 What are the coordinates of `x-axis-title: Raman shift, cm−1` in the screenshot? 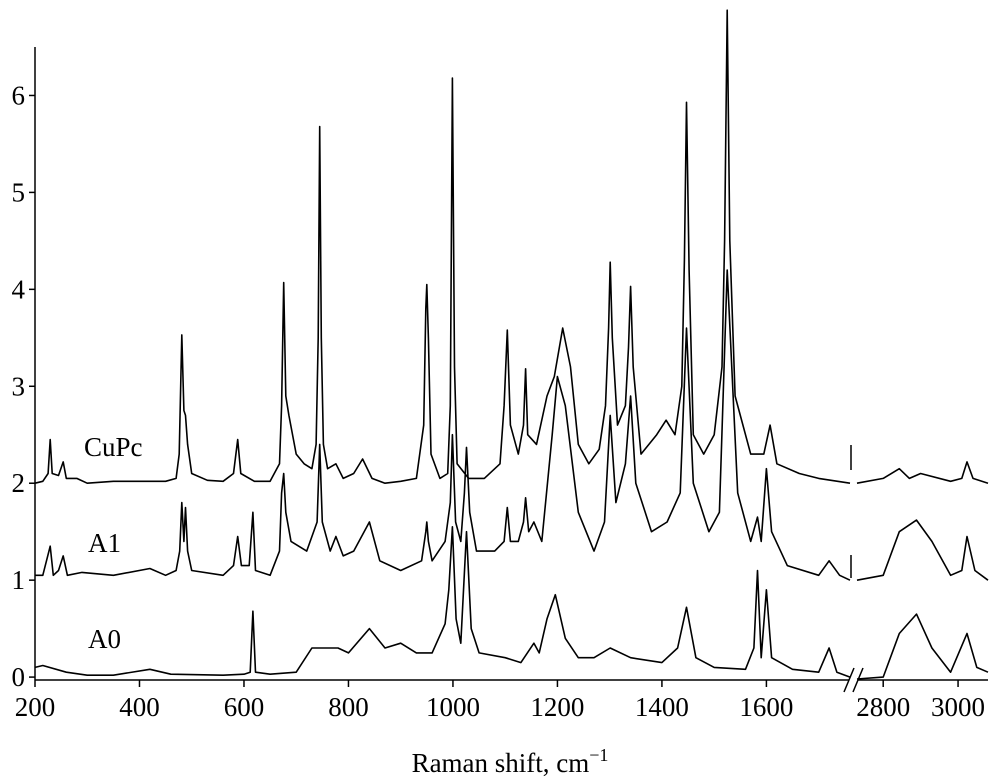 It's located at (510, 761).